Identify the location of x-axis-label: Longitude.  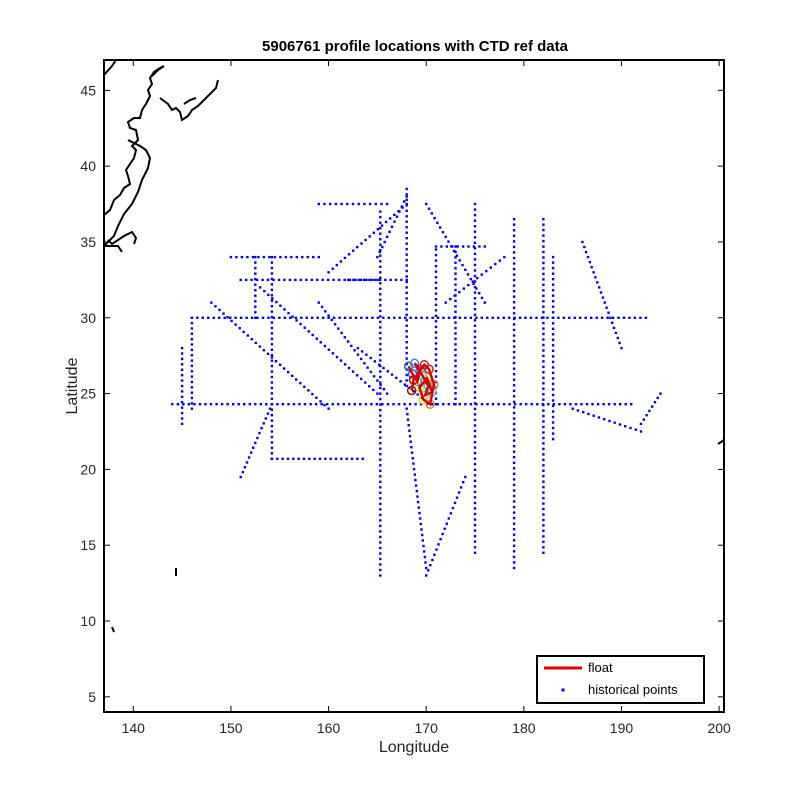
(414, 747).